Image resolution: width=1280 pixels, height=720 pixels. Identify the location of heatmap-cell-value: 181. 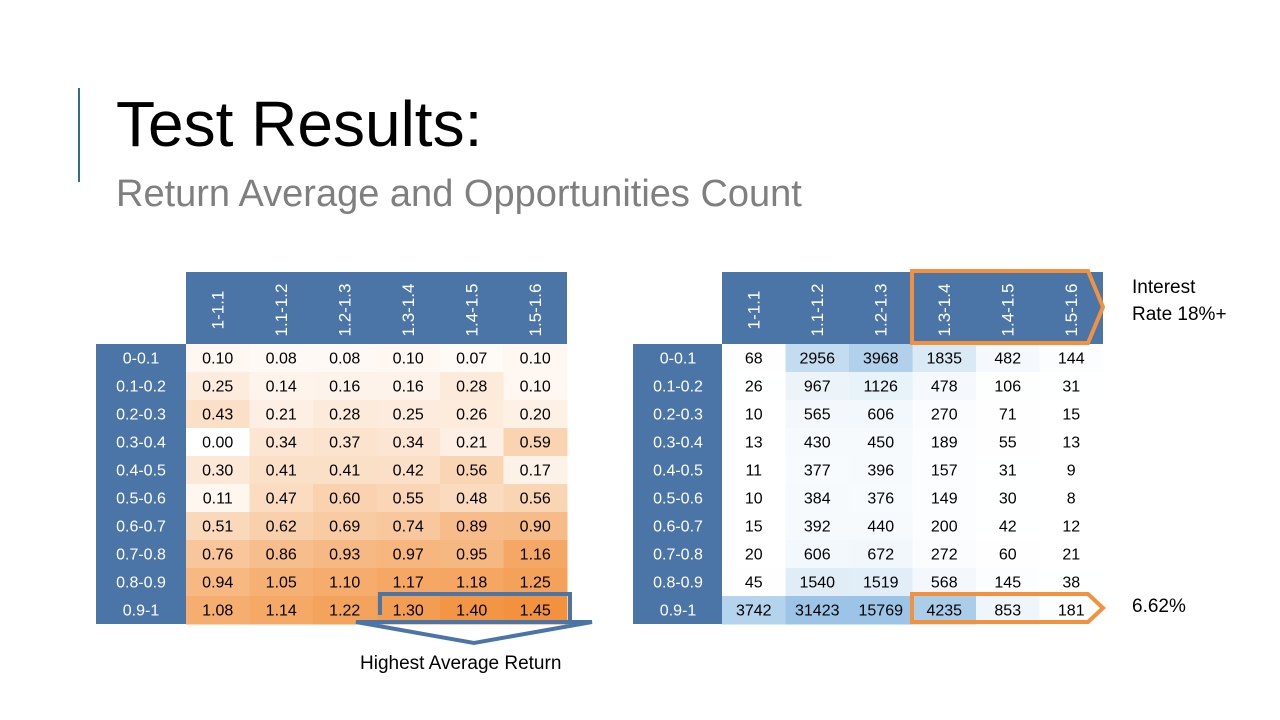
(1071, 611).